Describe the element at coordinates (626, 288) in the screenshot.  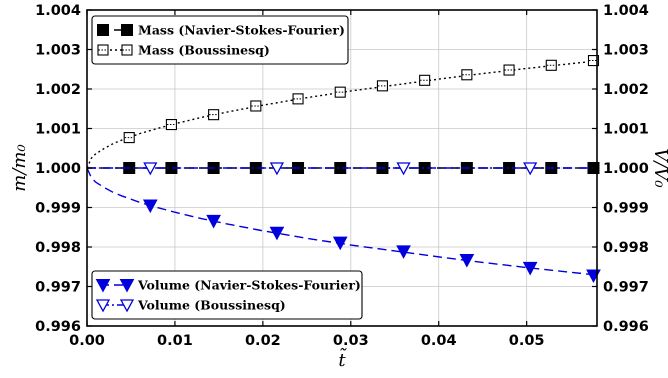
I see `y-tick-label-right: 0.997` at that location.